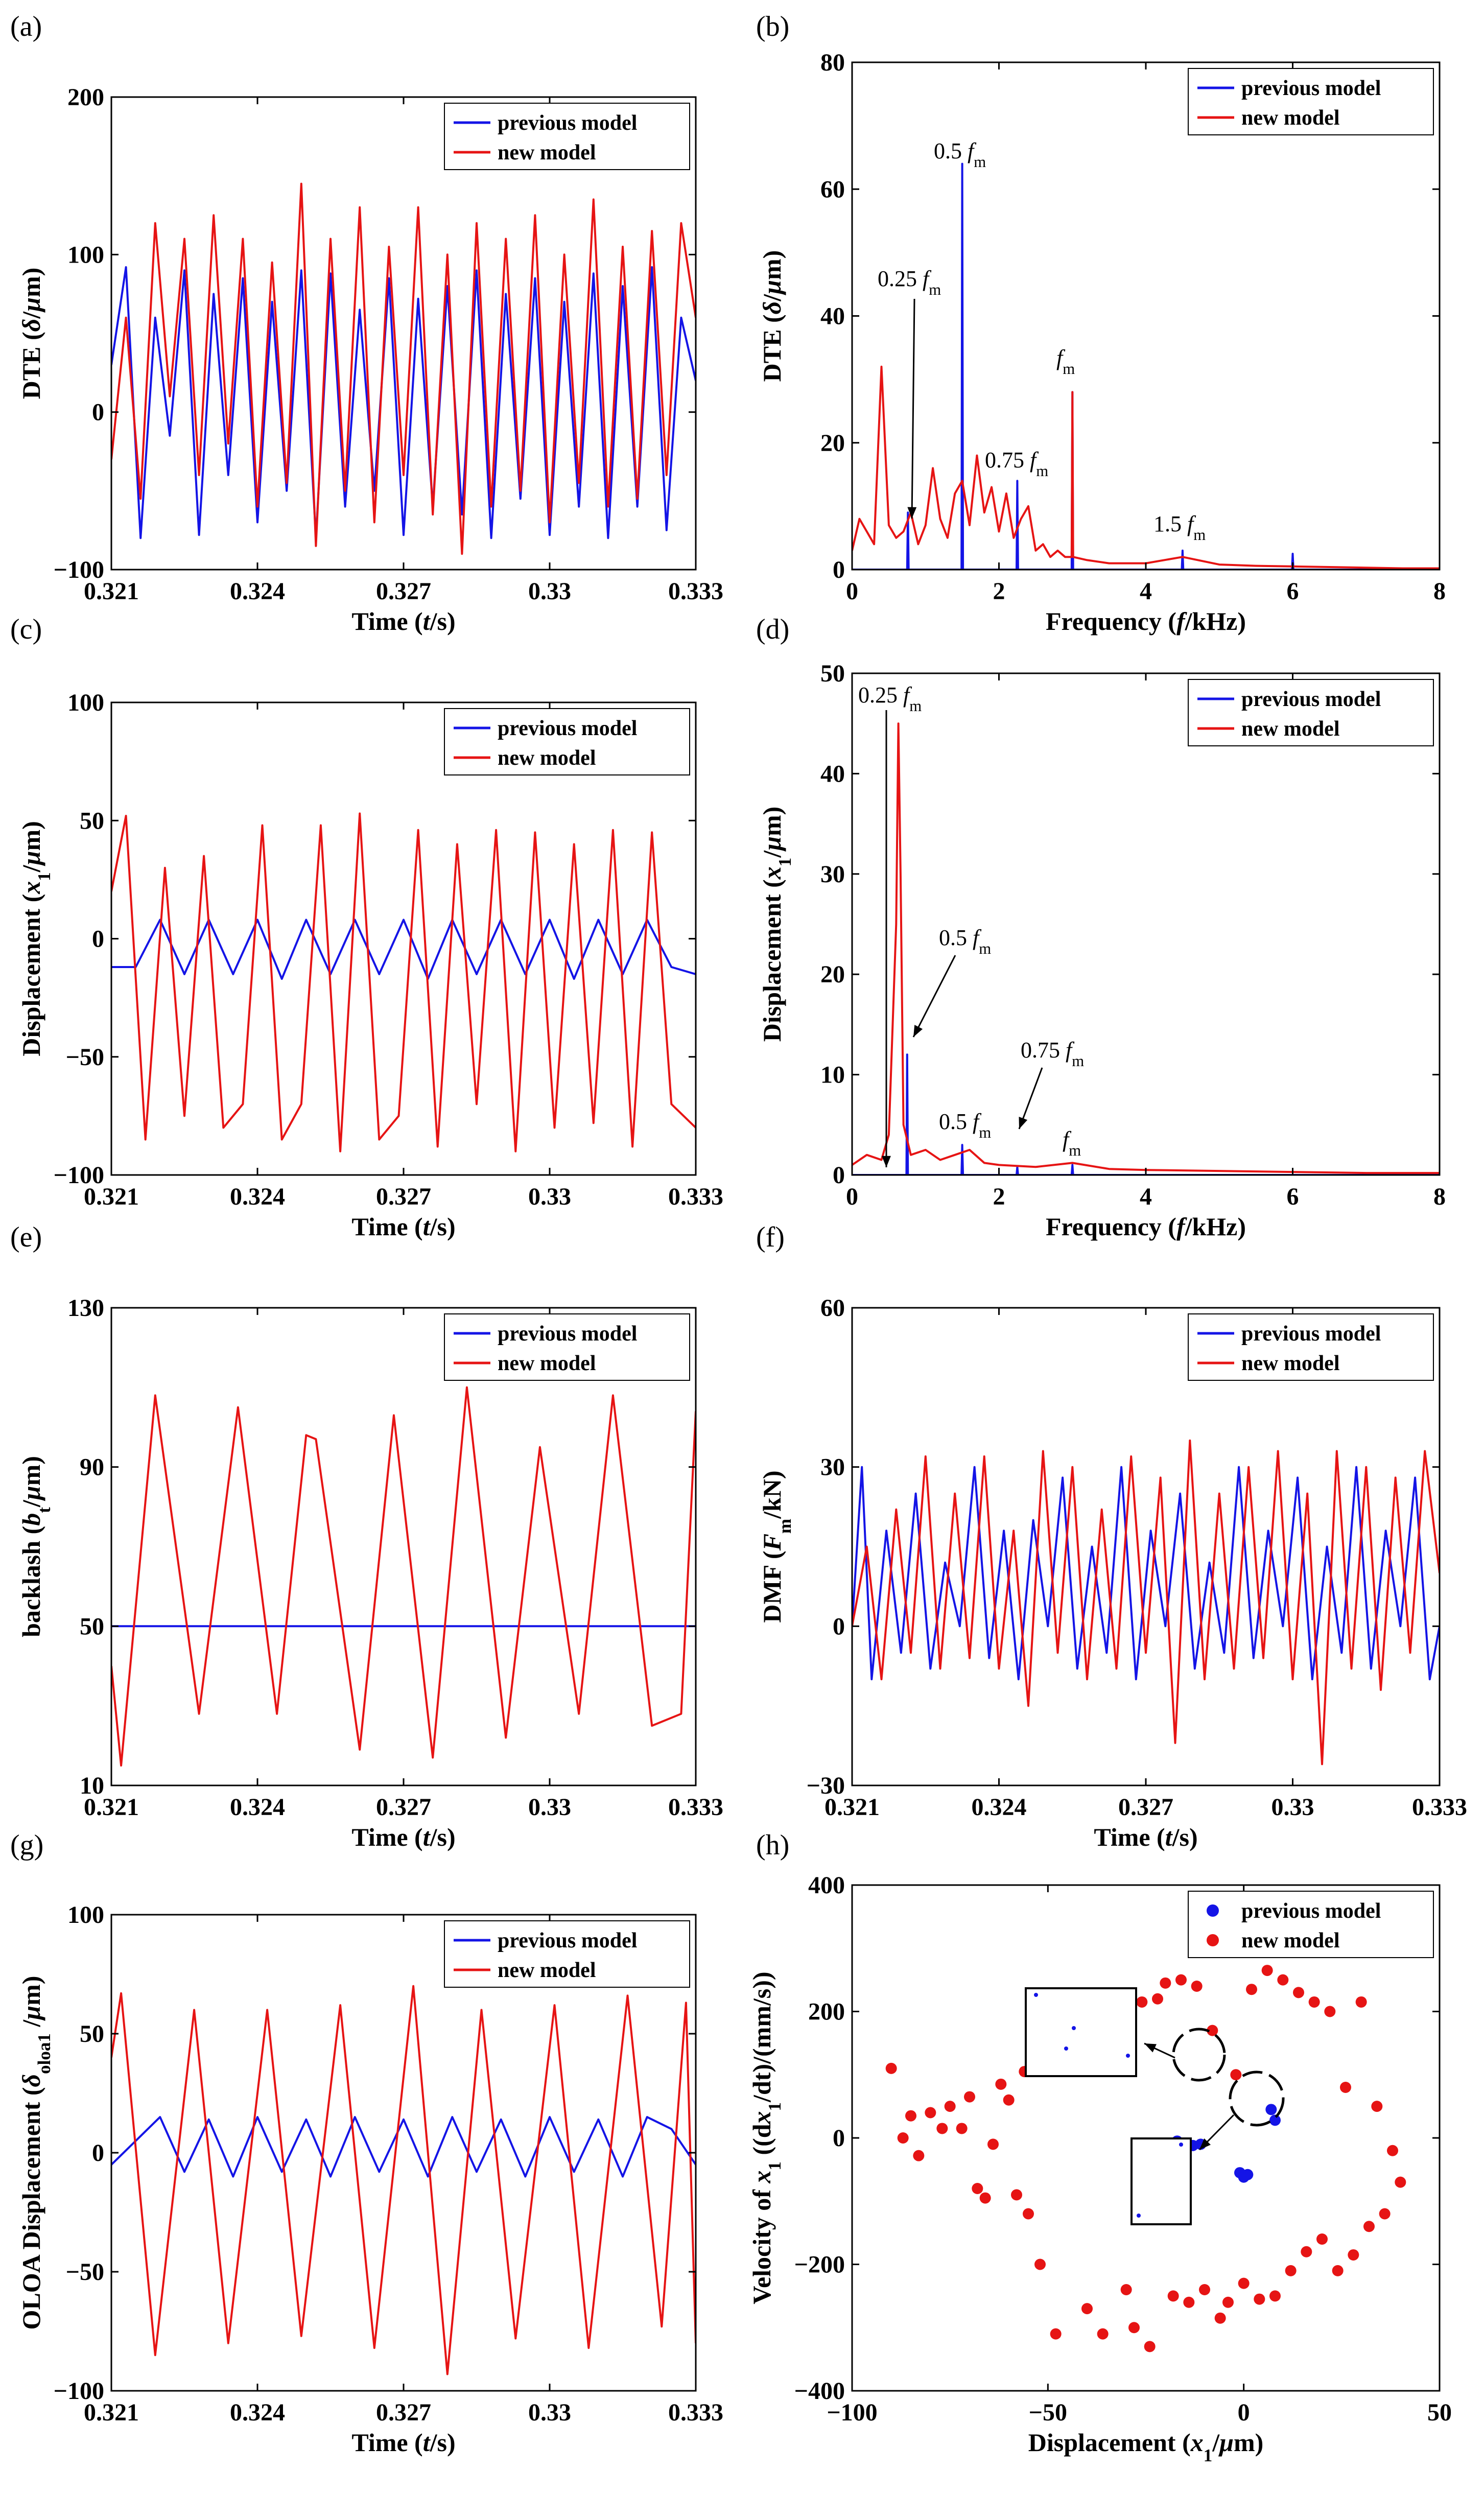 The height and width of the screenshot is (2494, 1484). I want to click on panel-label: (f), so click(770, 1237).